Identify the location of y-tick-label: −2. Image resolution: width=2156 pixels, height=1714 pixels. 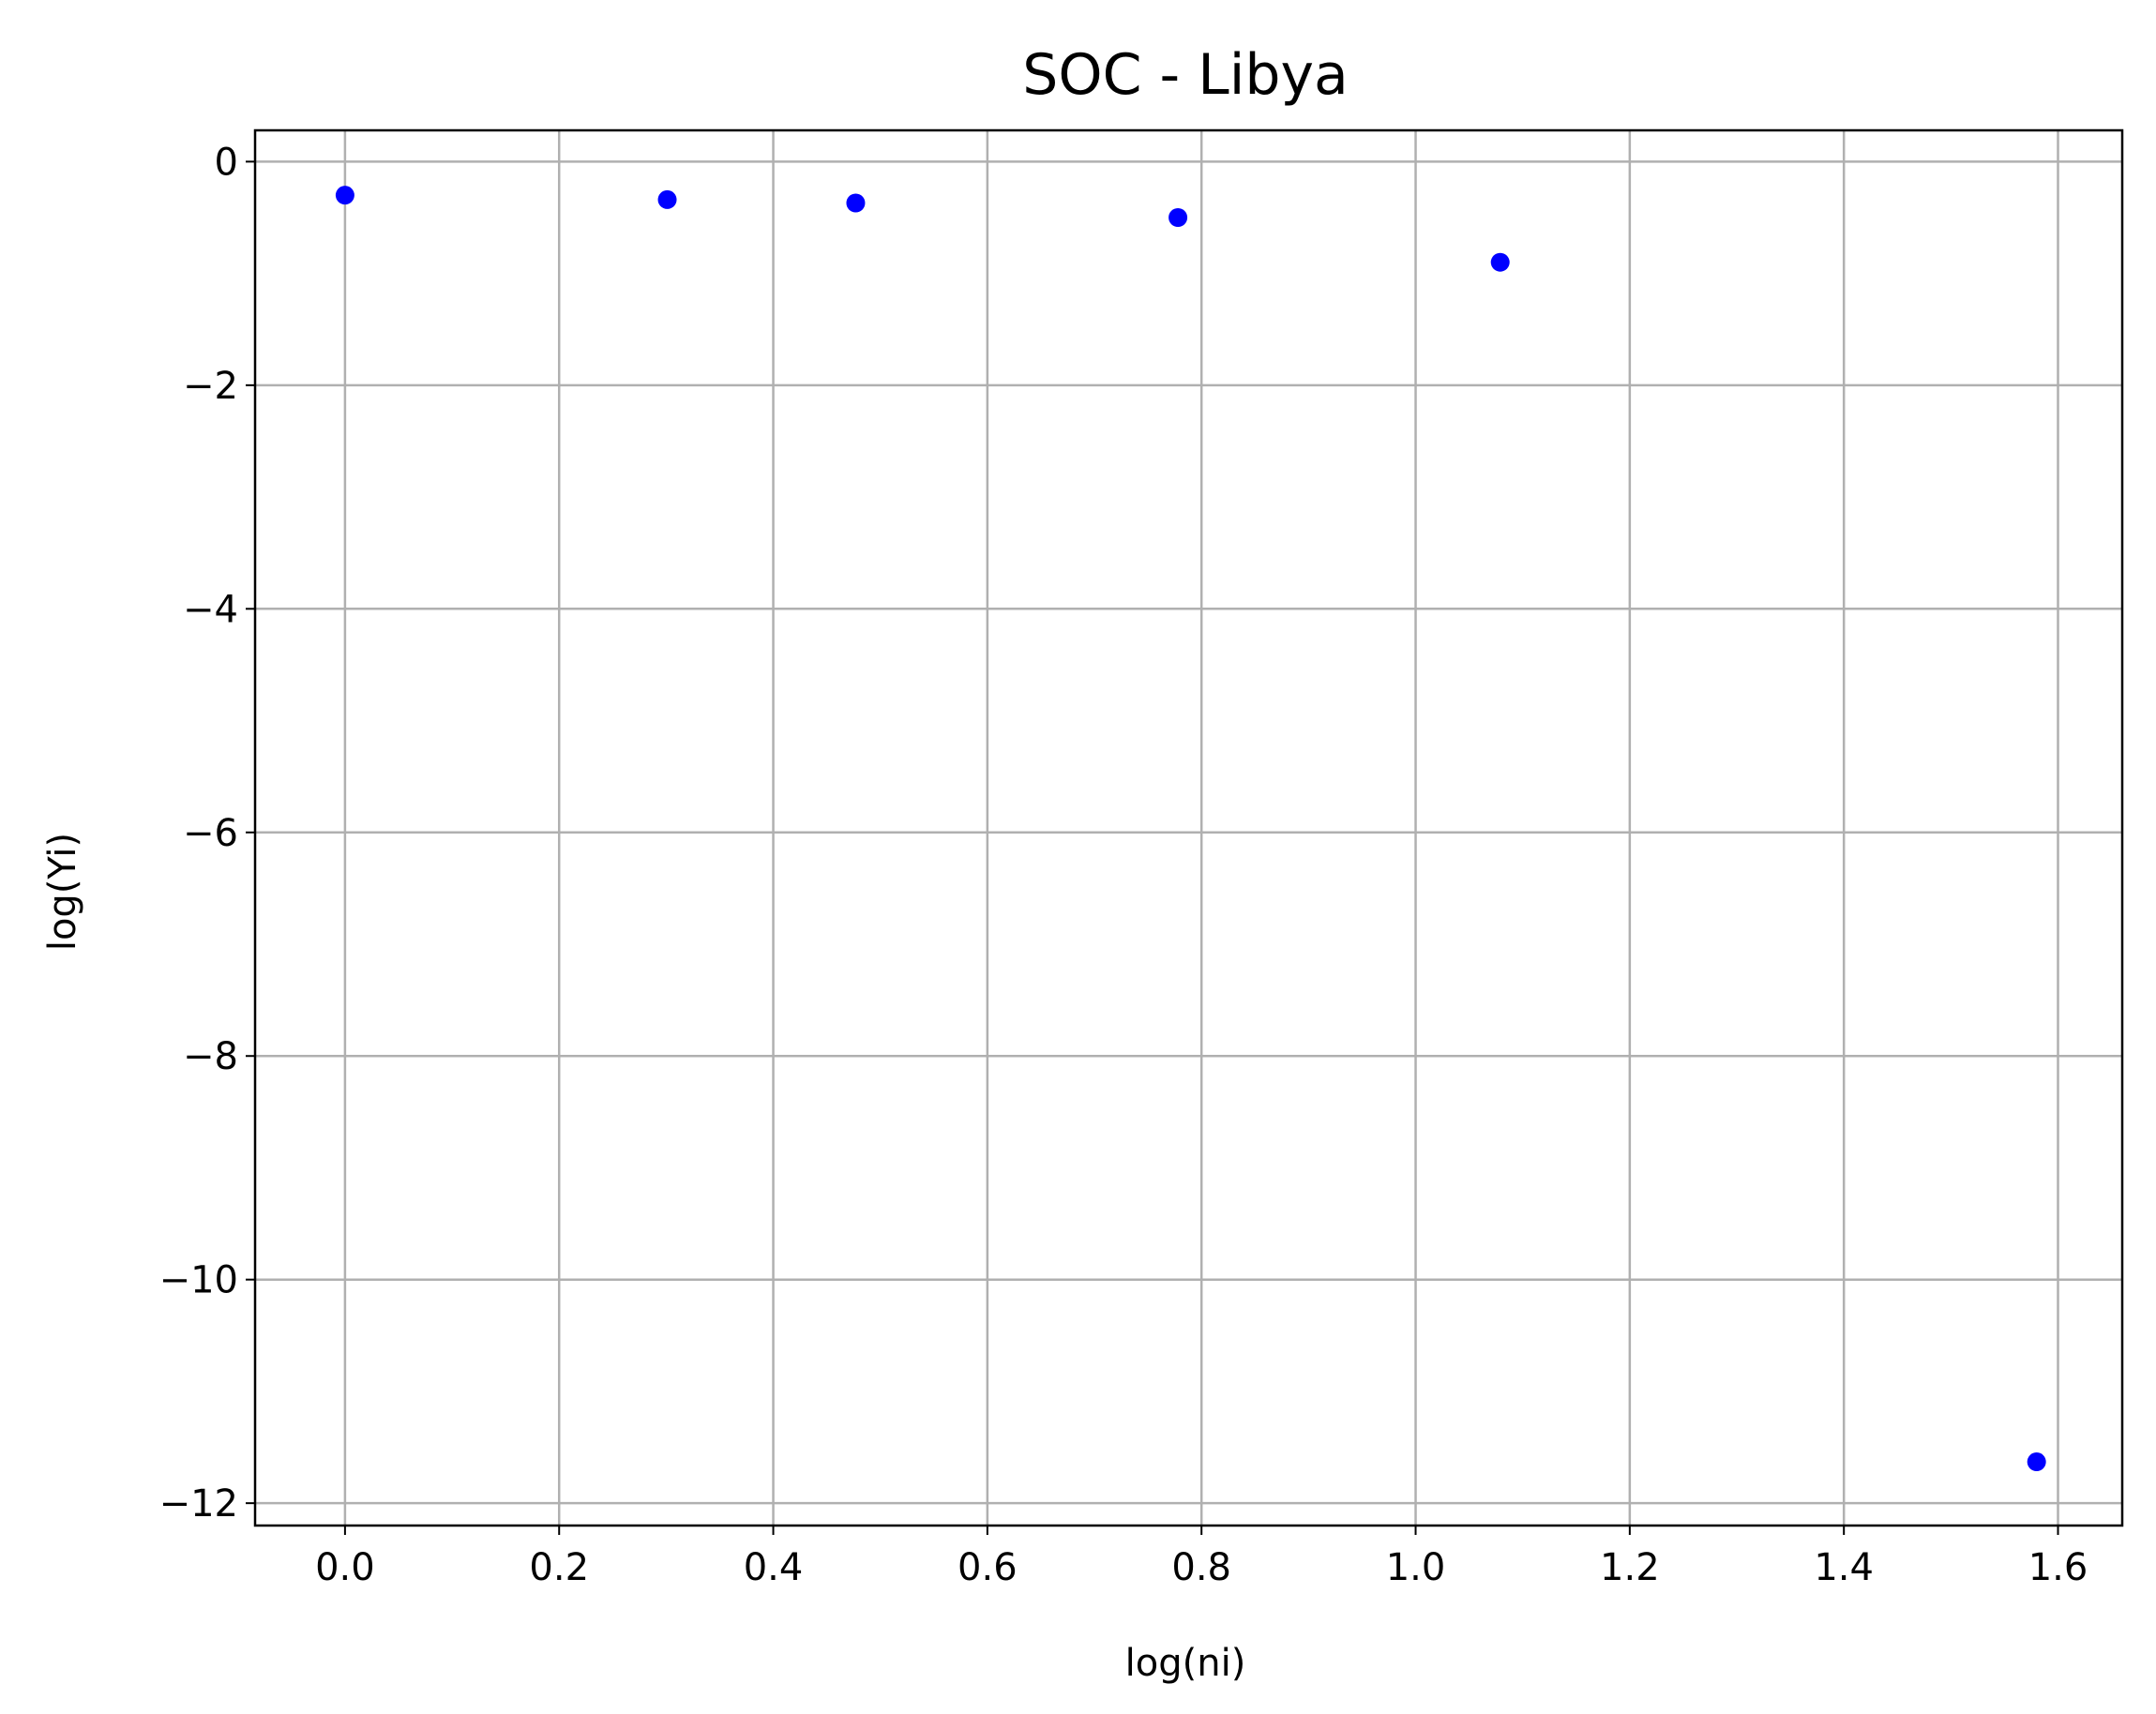
(210, 386).